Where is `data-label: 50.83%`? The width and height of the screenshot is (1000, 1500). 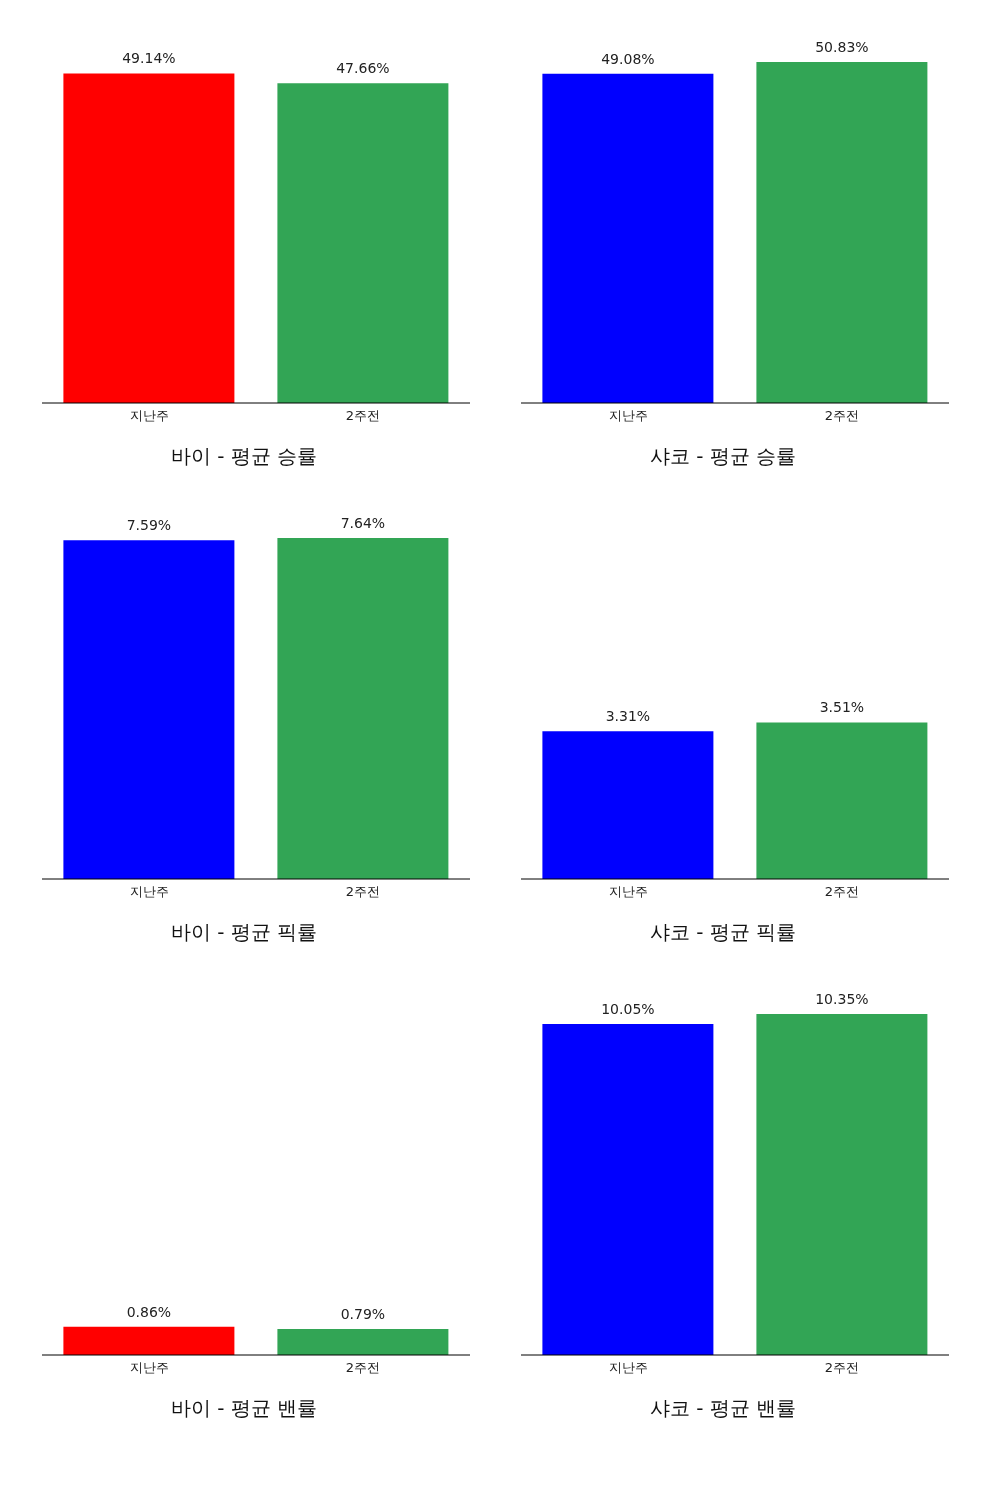 data-label: 50.83% is located at coordinates (842, 47).